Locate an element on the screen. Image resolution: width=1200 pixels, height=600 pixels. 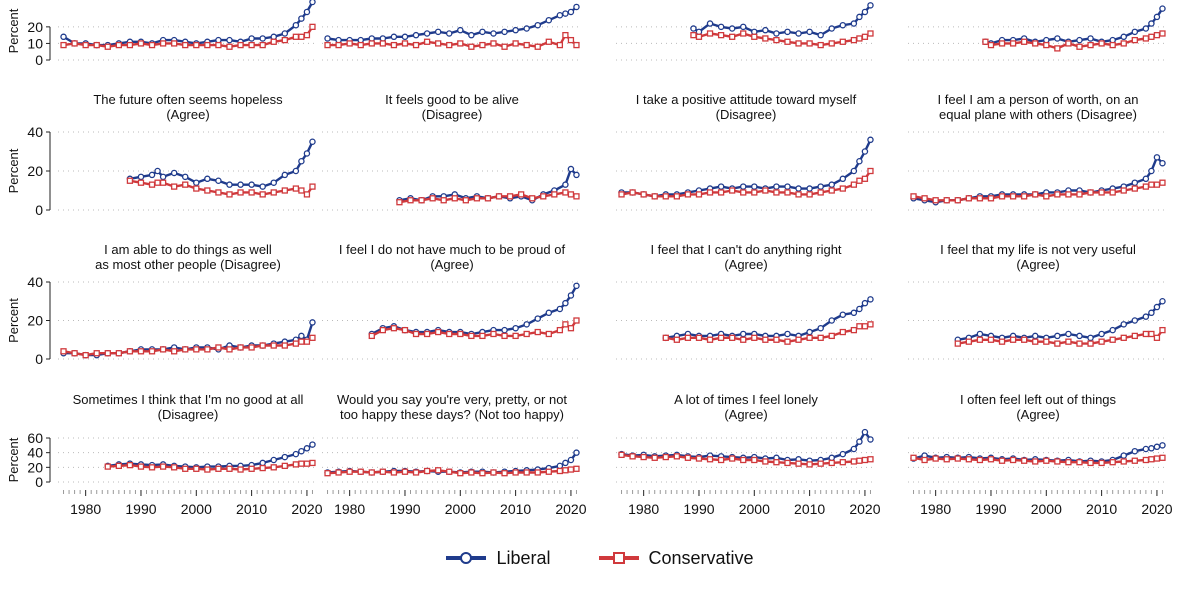
panel-13-y-tick-label: 0 is located at coordinates (39, 482).